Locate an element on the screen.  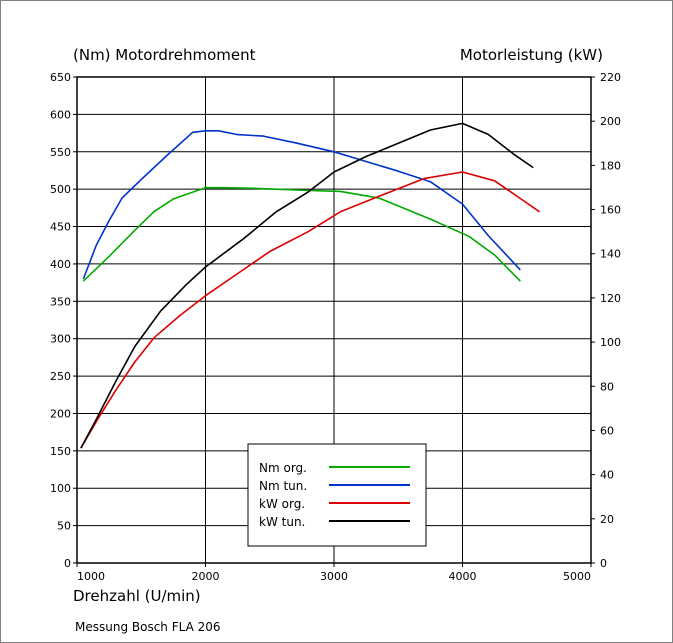
x-tick-label: 2000 is located at coordinates (206, 576).